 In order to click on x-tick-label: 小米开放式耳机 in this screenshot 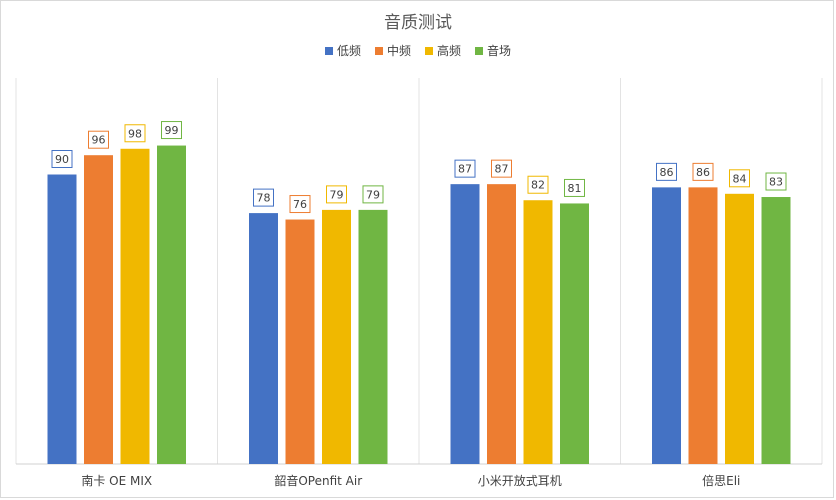, I will do `click(520, 480)`.